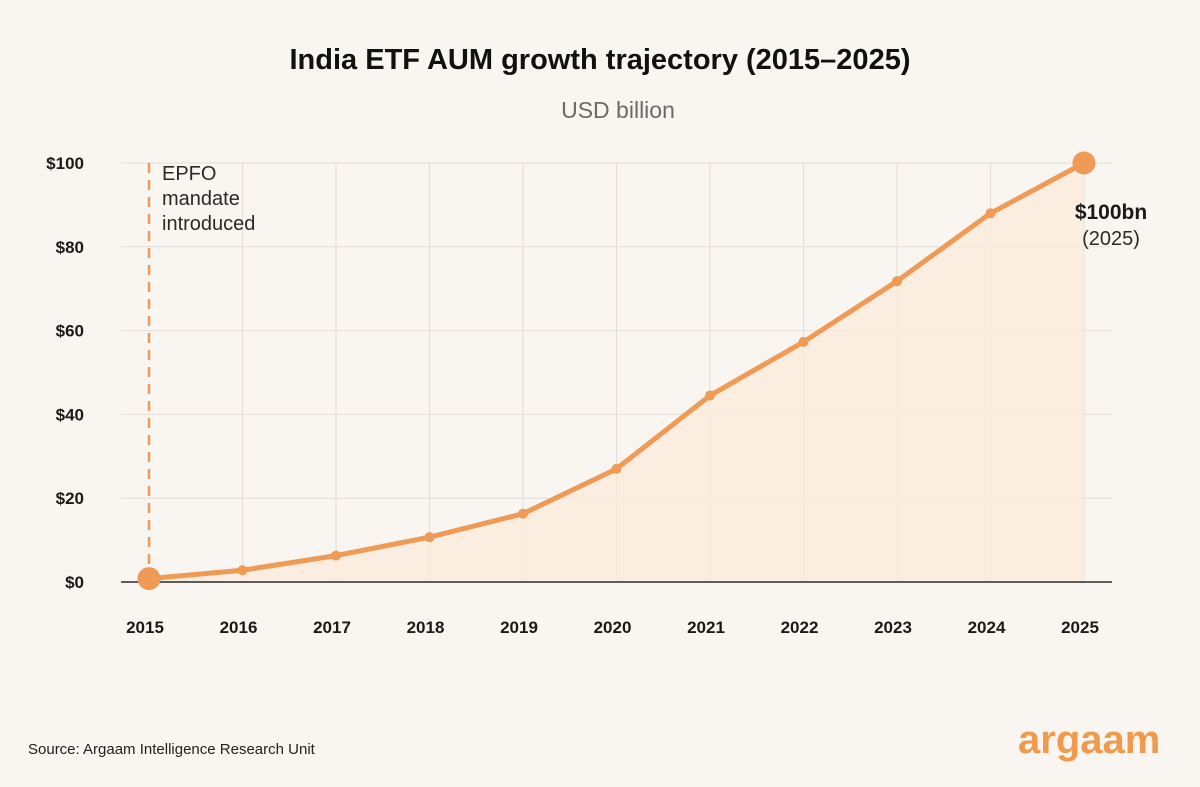 The image size is (1200, 787). I want to click on y-tick-label: $60, so click(70, 331).